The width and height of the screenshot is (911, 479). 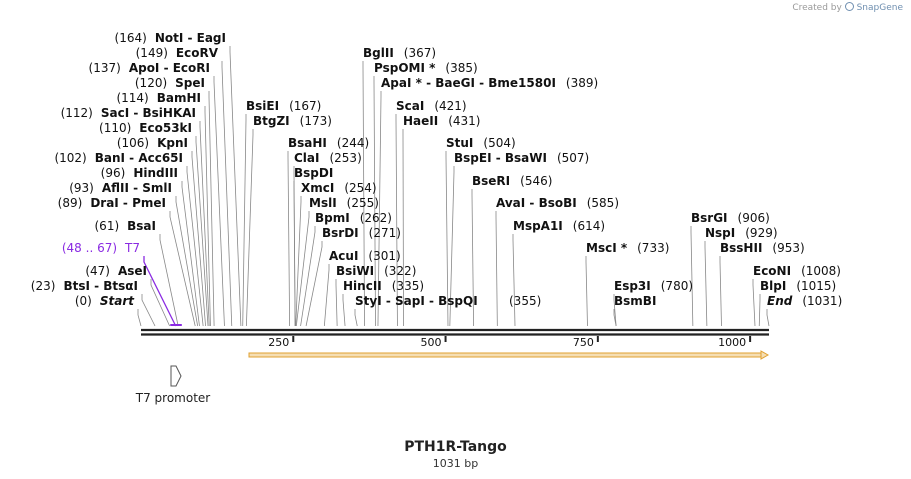 What do you see at coordinates (101, 248) in the screenshot?
I see `primer-label: (48 .. 67) T7` at bounding box center [101, 248].